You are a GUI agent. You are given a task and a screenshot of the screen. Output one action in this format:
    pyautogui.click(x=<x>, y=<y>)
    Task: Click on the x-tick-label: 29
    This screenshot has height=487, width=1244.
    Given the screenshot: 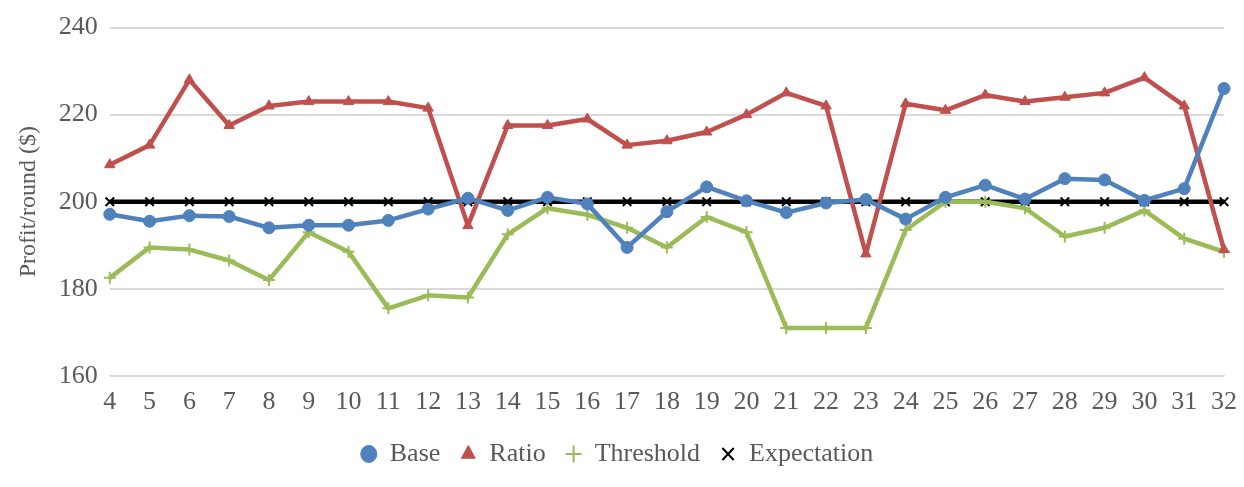 What is the action you would take?
    pyautogui.click(x=1104, y=401)
    